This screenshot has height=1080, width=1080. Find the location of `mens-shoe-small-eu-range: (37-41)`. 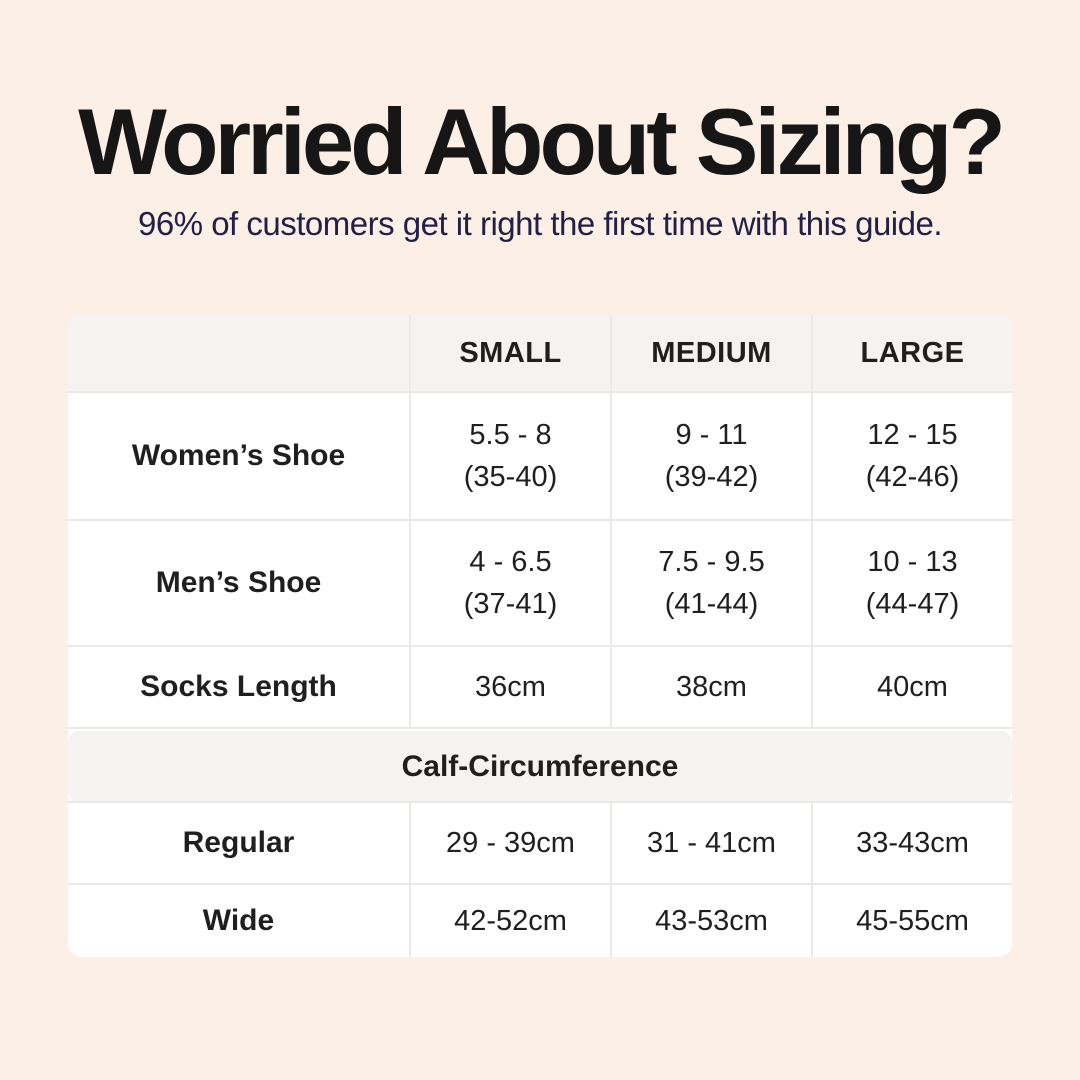

mens-shoe-small-eu-range: (37-41) is located at coordinates (510, 604).